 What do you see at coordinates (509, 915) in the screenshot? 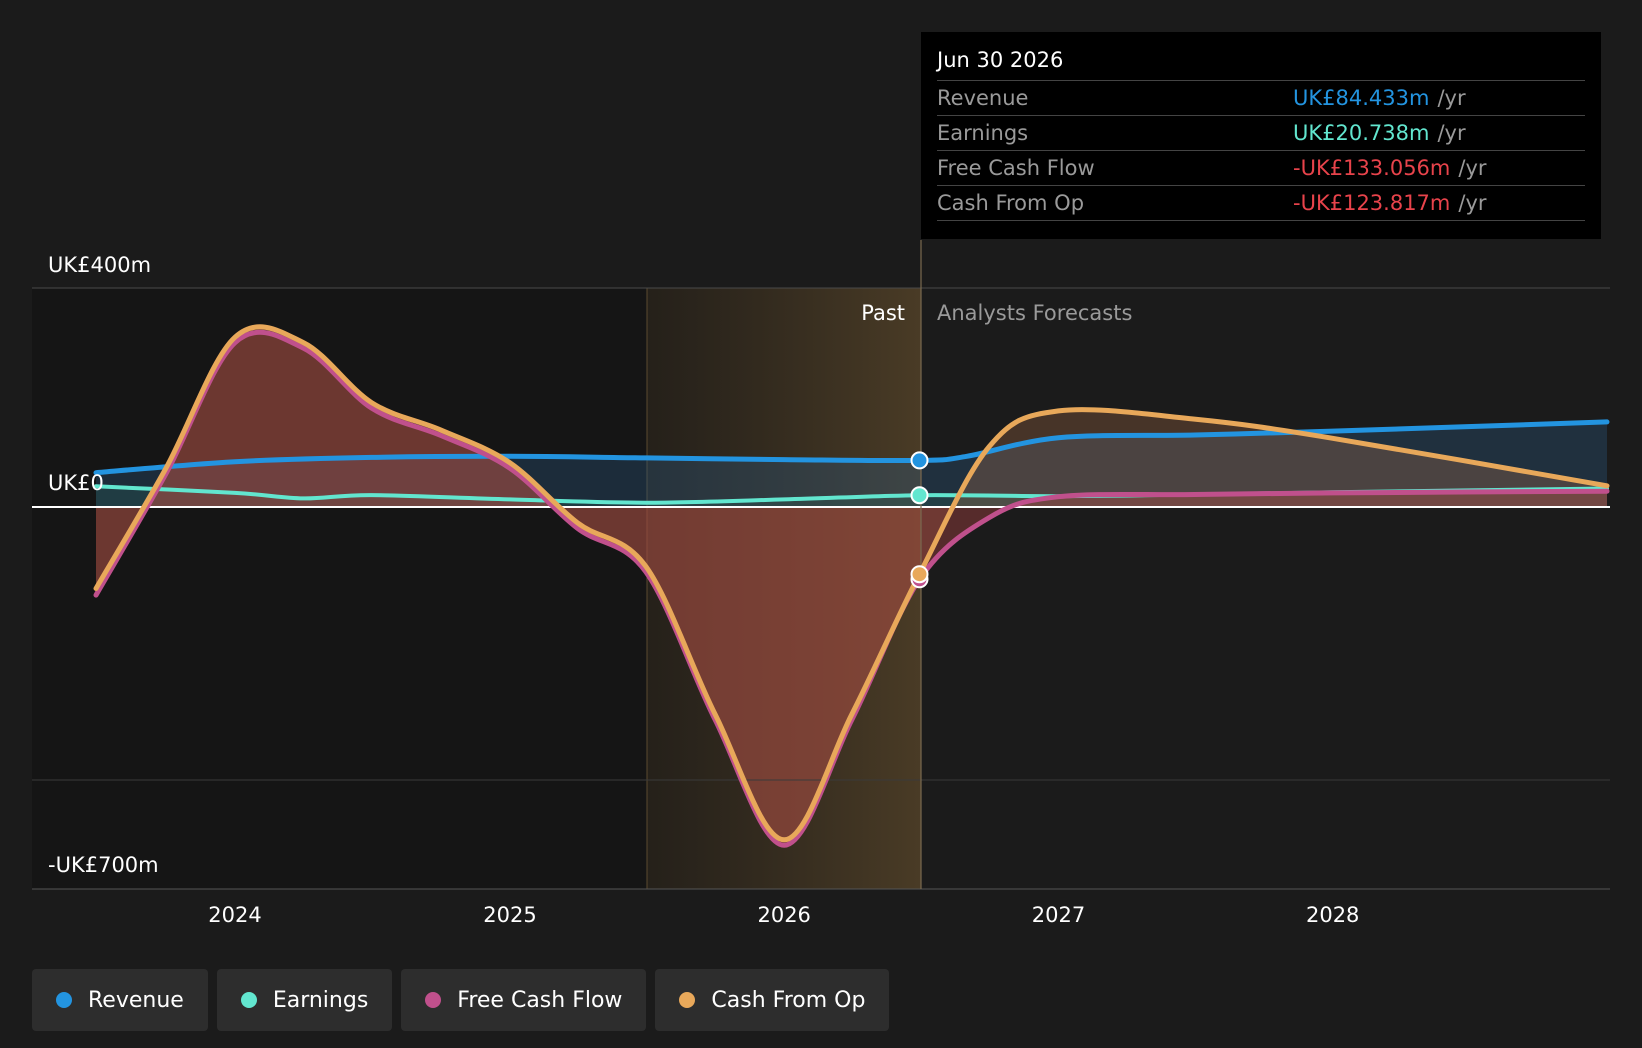
I see `x-tick-label: 2025` at bounding box center [509, 915].